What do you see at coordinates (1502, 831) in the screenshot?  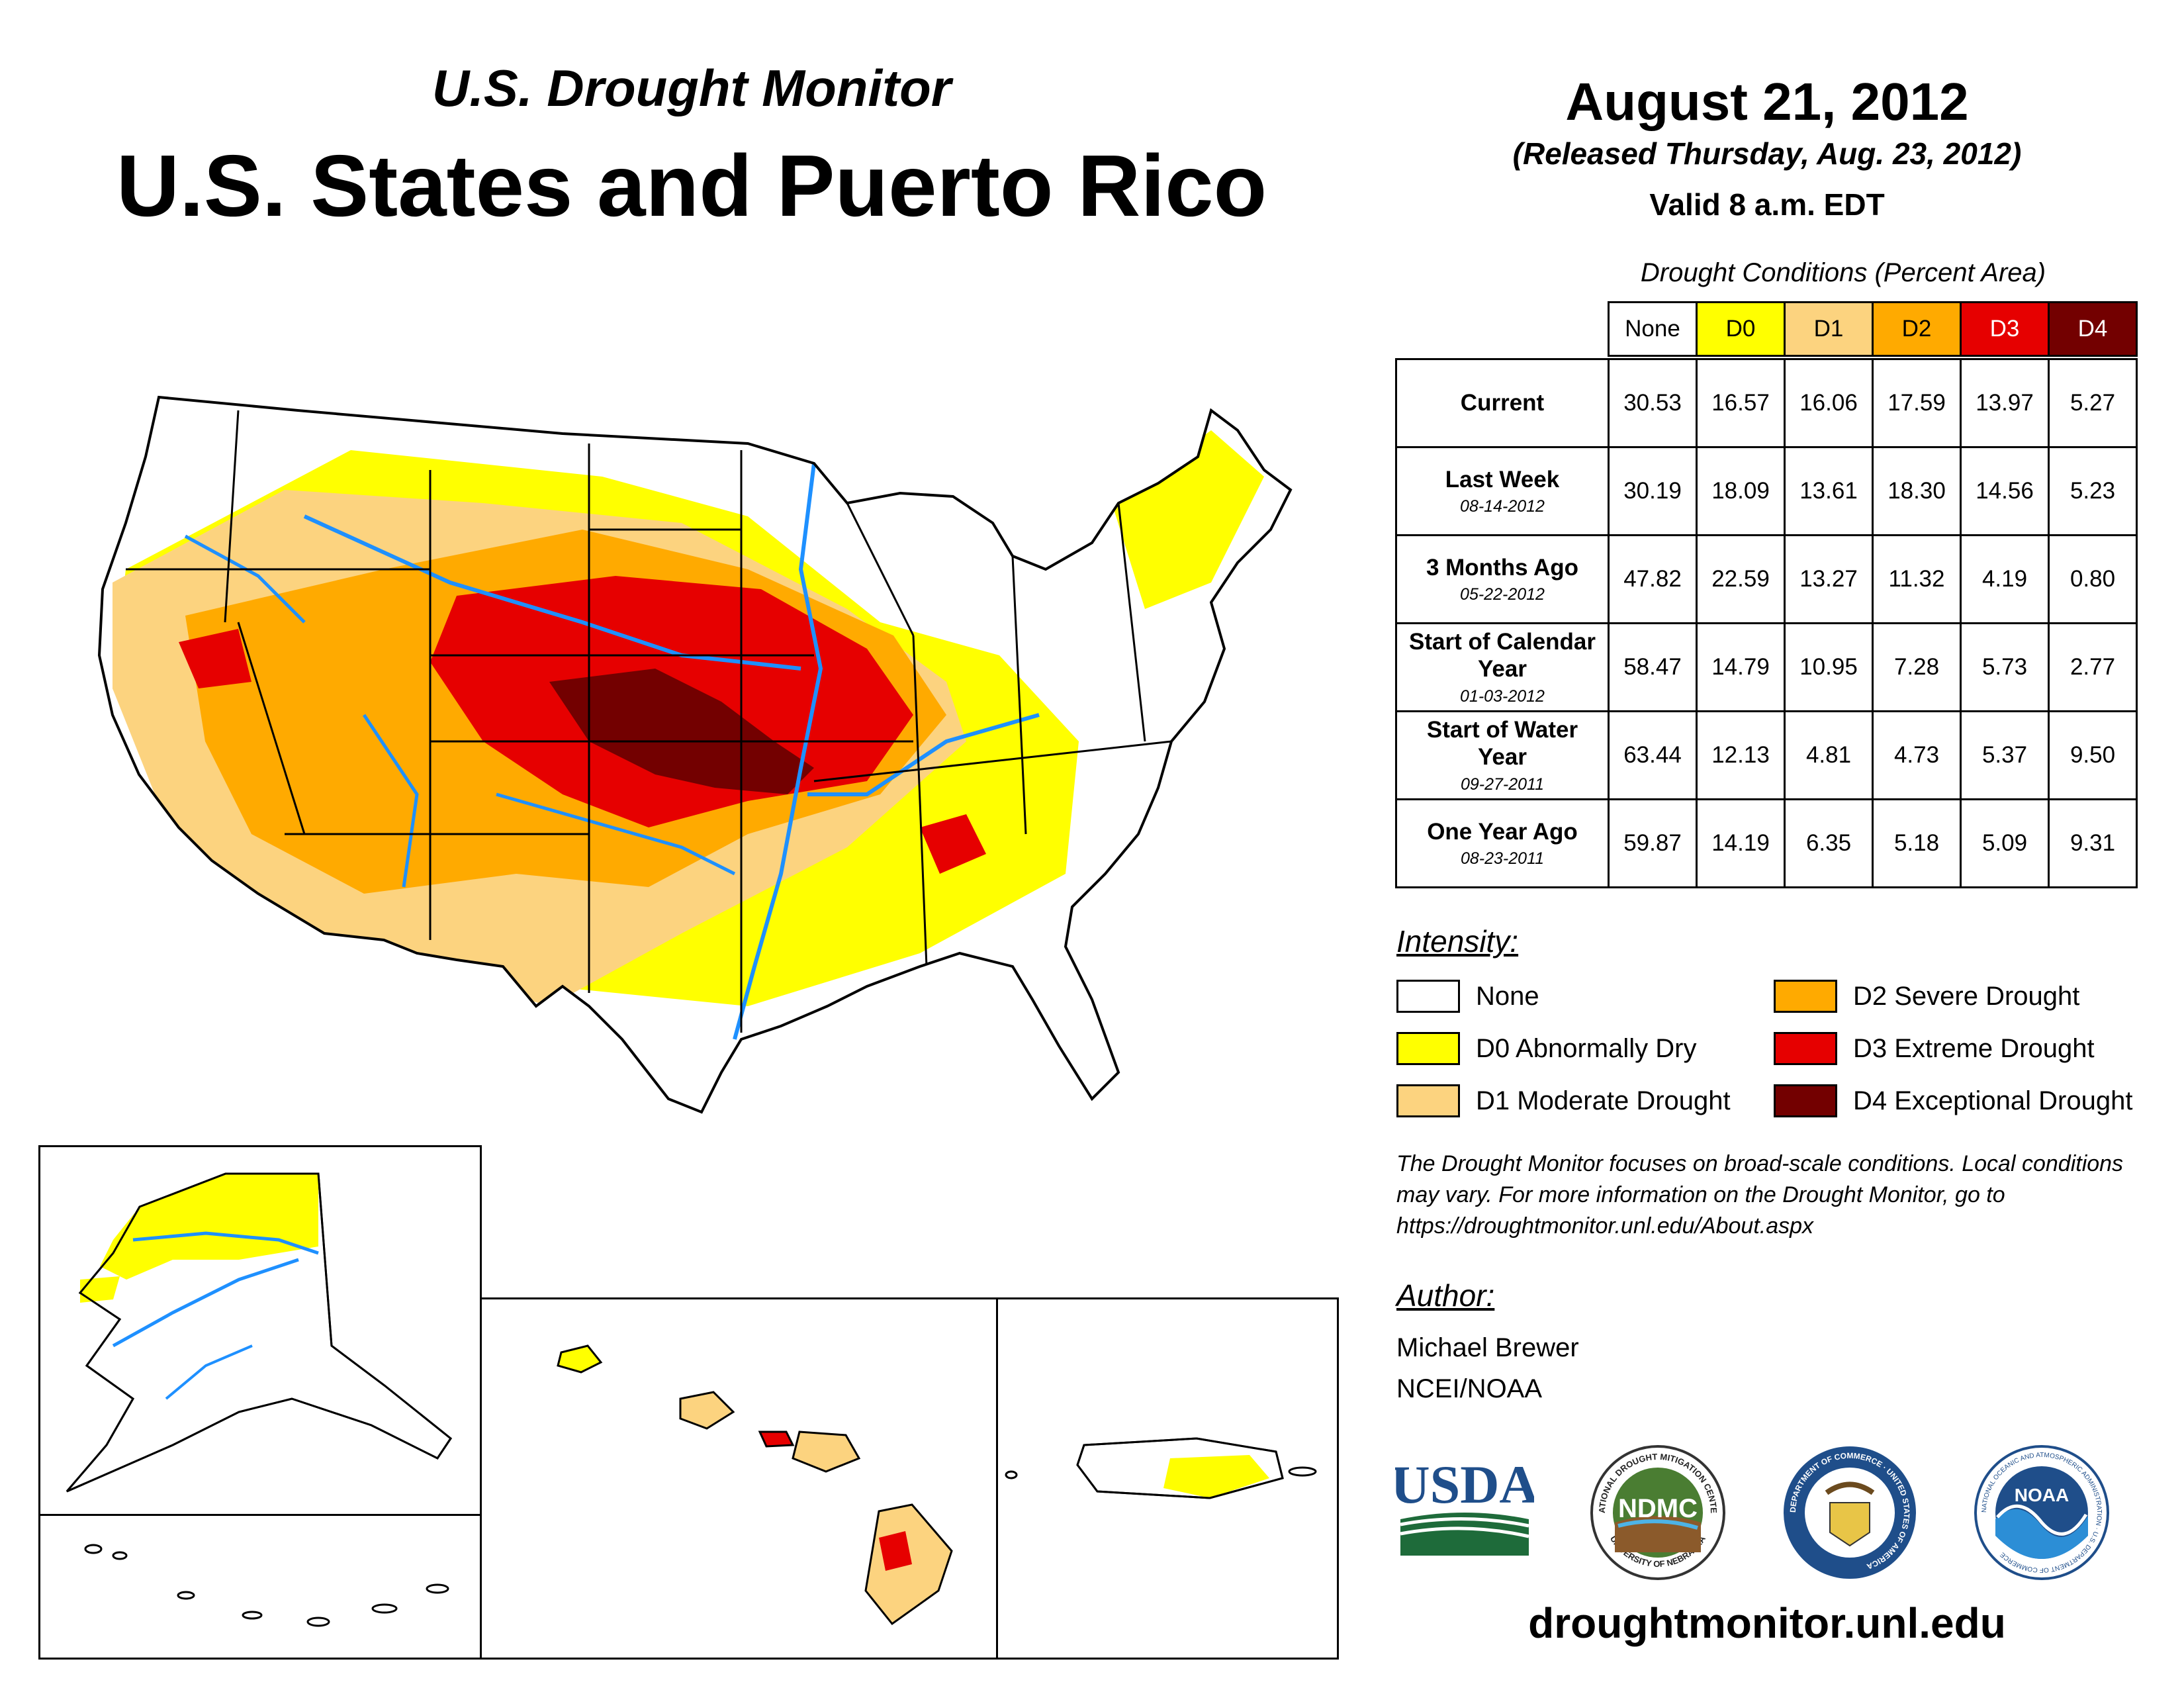 I see `row-label-text: One Year Ago` at bounding box center [1502, 831].